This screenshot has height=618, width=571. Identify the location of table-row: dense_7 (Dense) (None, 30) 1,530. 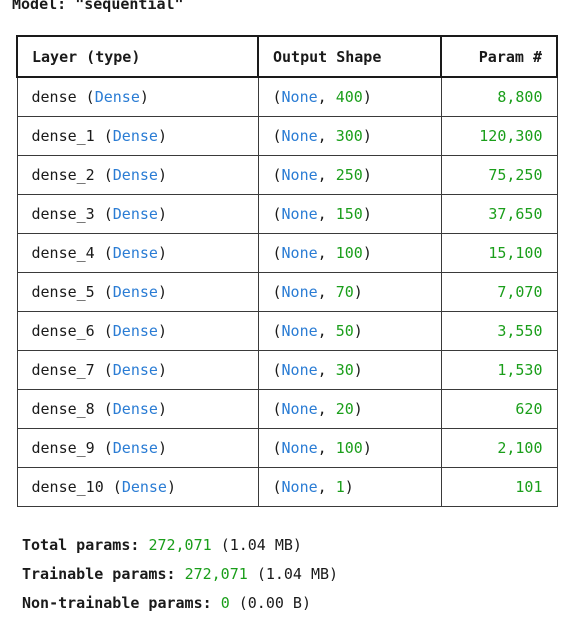
(287, 369).